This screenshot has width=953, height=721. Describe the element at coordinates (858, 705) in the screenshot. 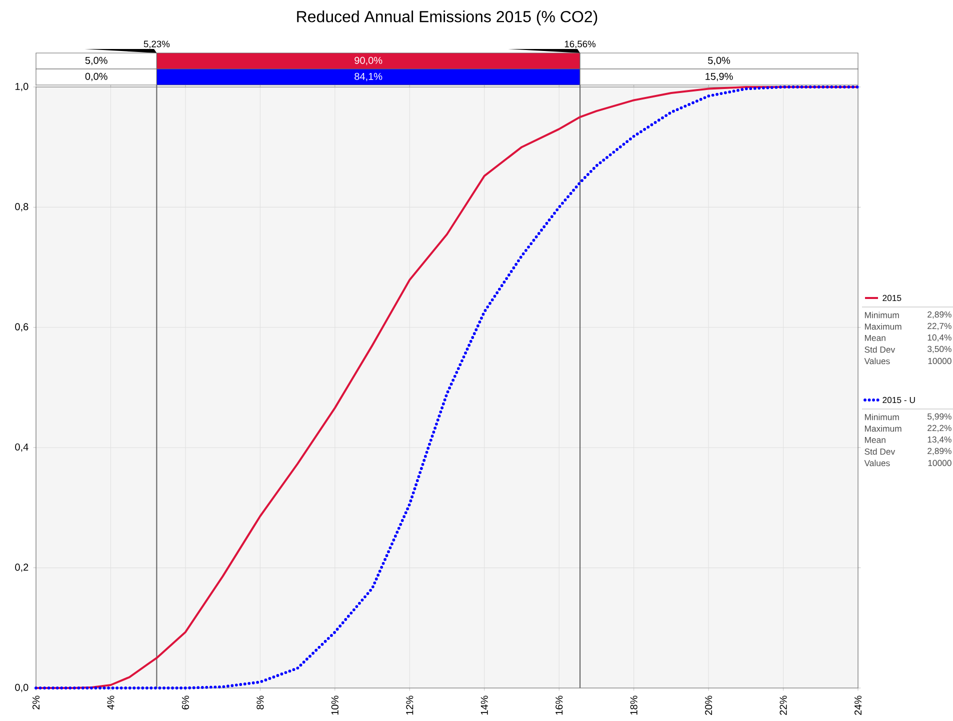

I see `x-tick-label: 24%` at that location.